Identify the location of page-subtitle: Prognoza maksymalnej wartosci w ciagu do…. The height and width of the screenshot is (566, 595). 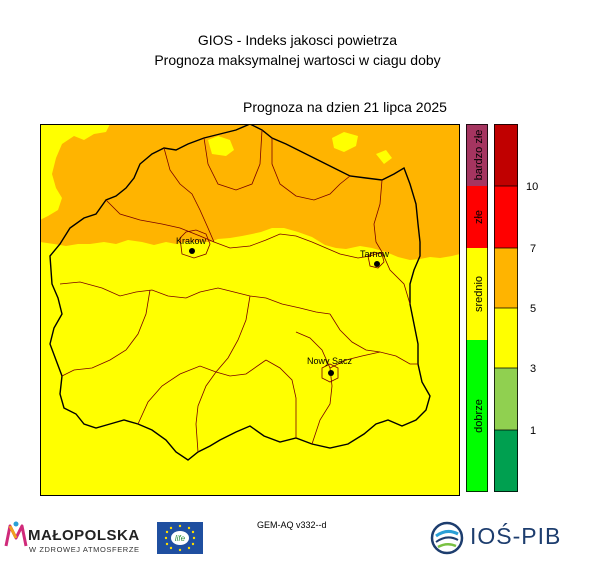
(297, 60).